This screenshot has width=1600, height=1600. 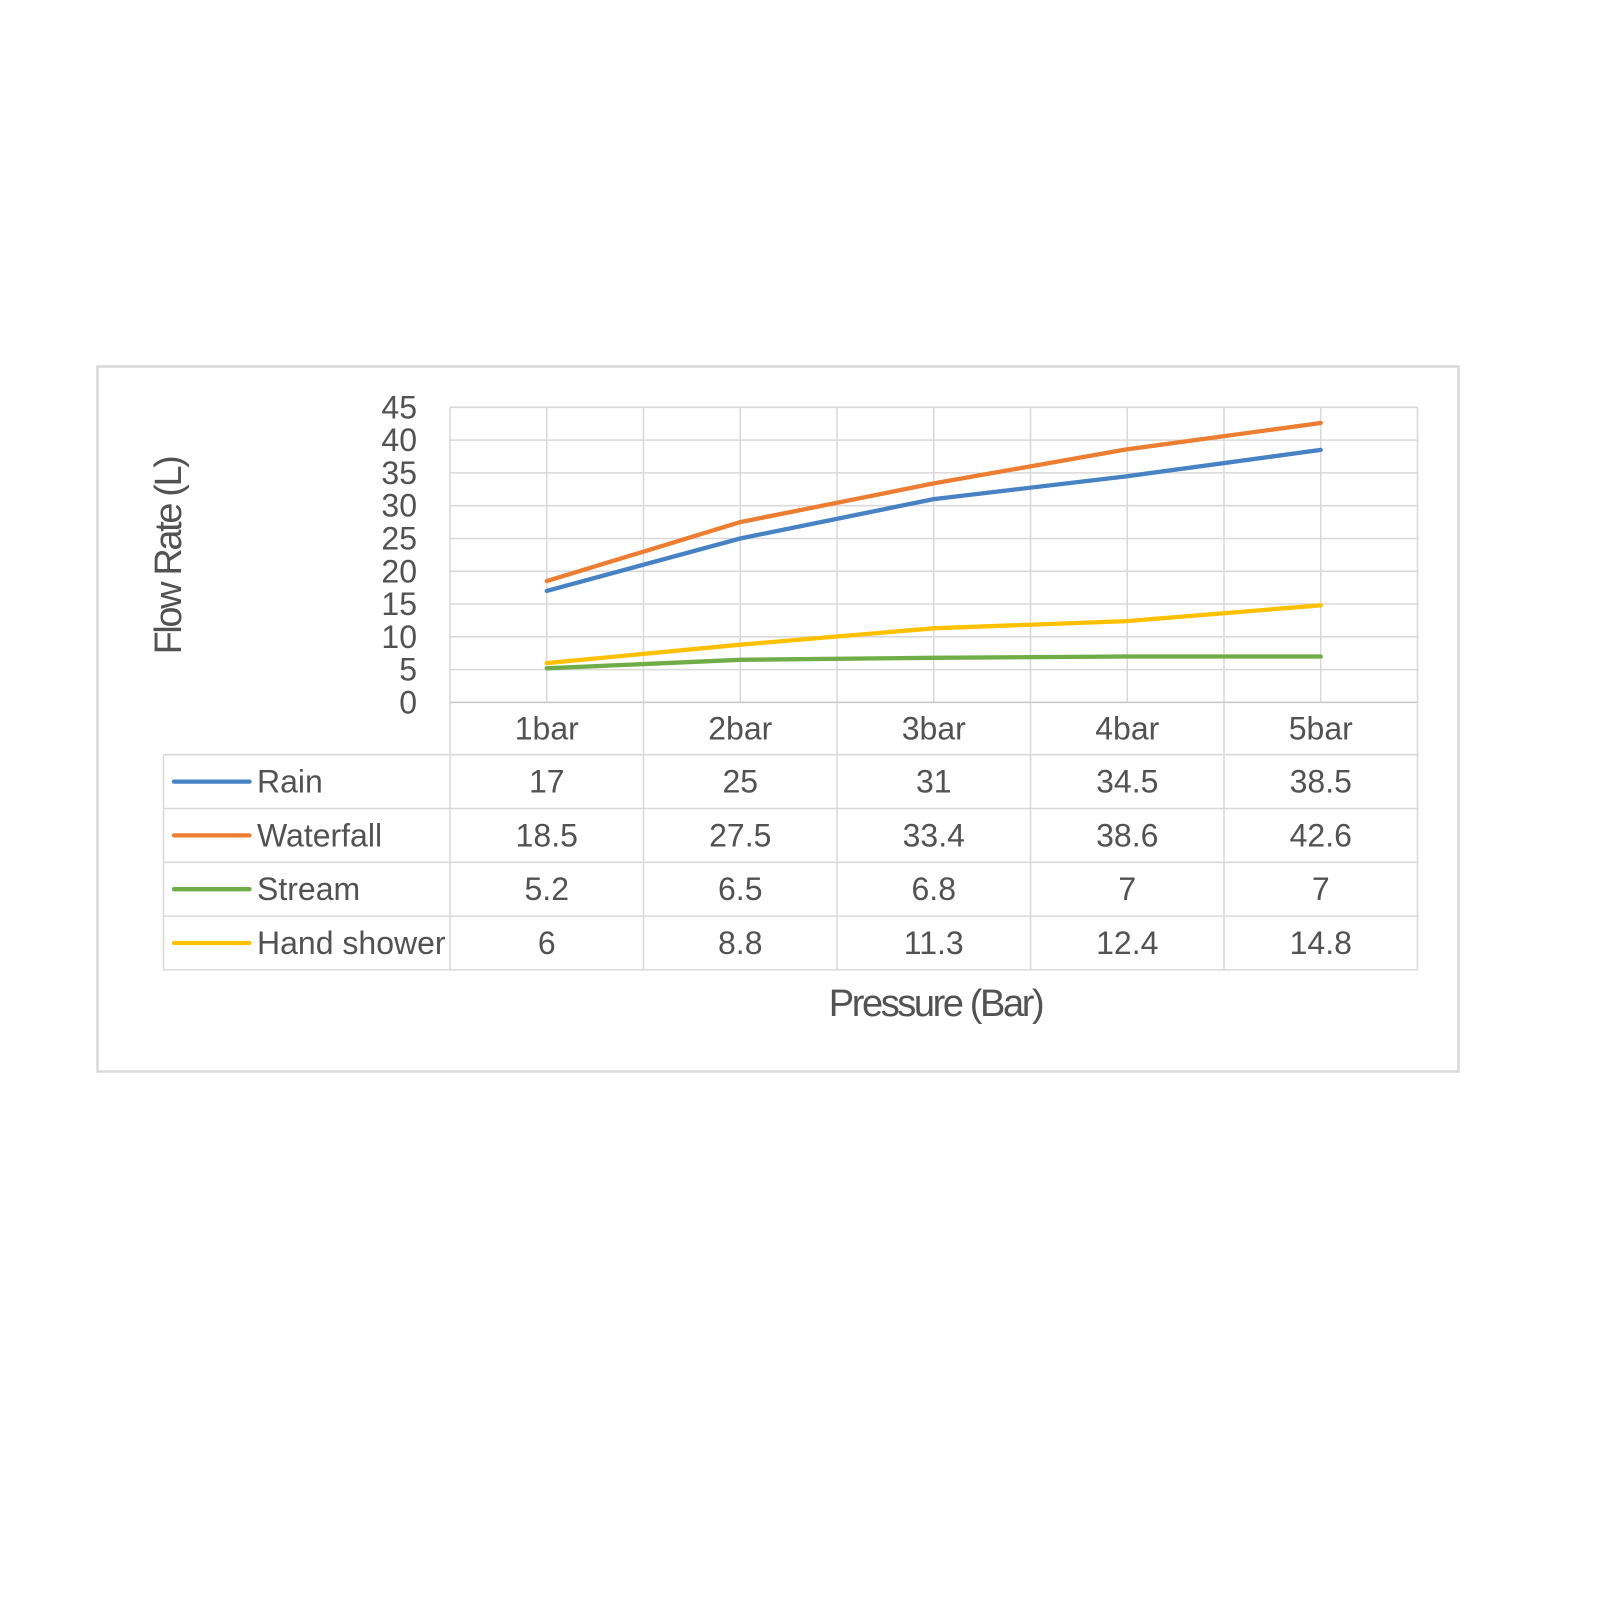 I want to click on svg-text: Hand shower, so click(x=351, y=943).